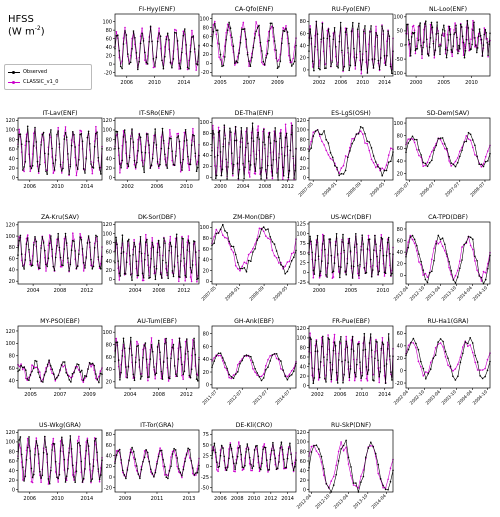  What do you see at coordinates (60, 357) in the screenshot?
I see `plot-frame` at bounding box center [60, 357].